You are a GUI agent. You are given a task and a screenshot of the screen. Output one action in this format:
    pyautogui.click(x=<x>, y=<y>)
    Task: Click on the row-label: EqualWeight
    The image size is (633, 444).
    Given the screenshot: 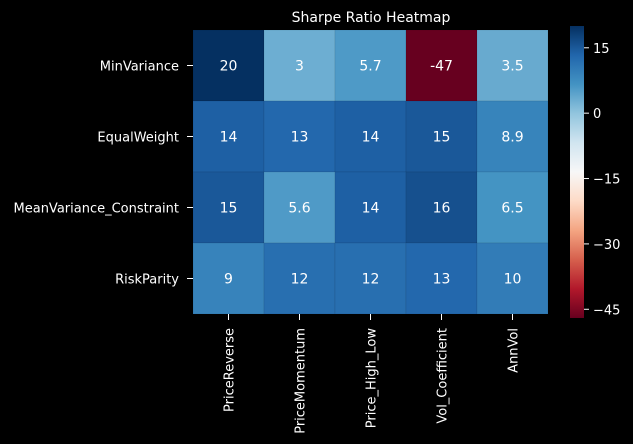 What is the action you would take?
    pyautogui.click(x=138, y=138)
    